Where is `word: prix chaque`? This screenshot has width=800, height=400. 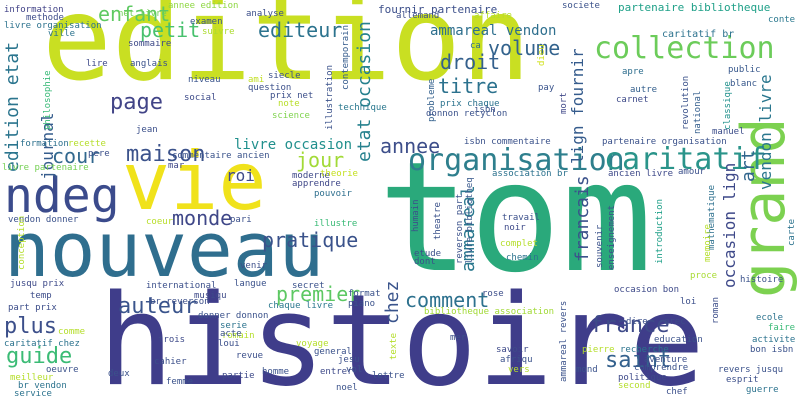
word: prix chaque is located at coordinates (470, 104).